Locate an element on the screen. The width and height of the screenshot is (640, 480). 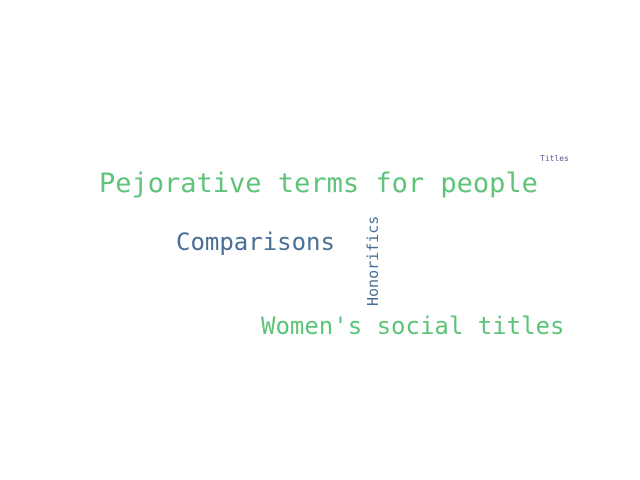
word-titles: Titles is located at coordinates (554, 159).